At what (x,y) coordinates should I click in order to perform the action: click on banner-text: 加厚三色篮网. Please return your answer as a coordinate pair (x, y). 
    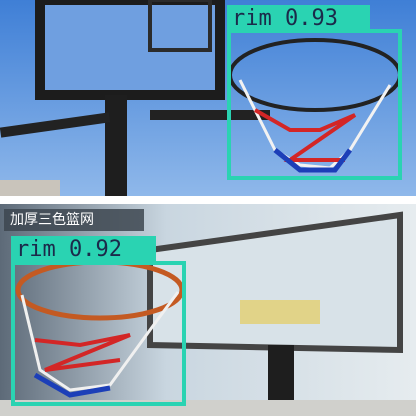
    Looking at the image, I should click on (52, 219).